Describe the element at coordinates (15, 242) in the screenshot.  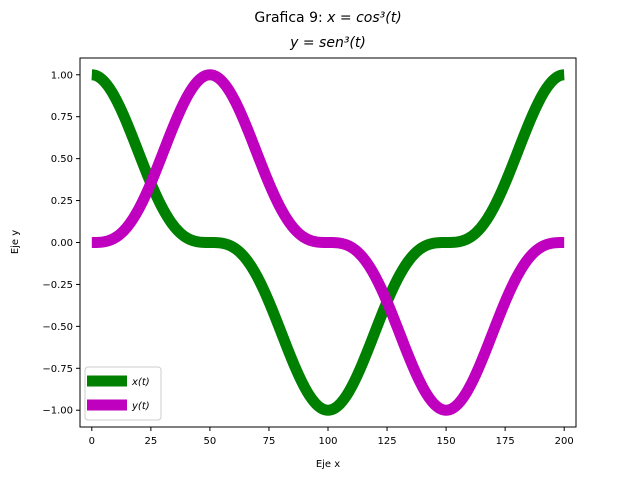
I see `y-axis-label: Eje y` at that location.